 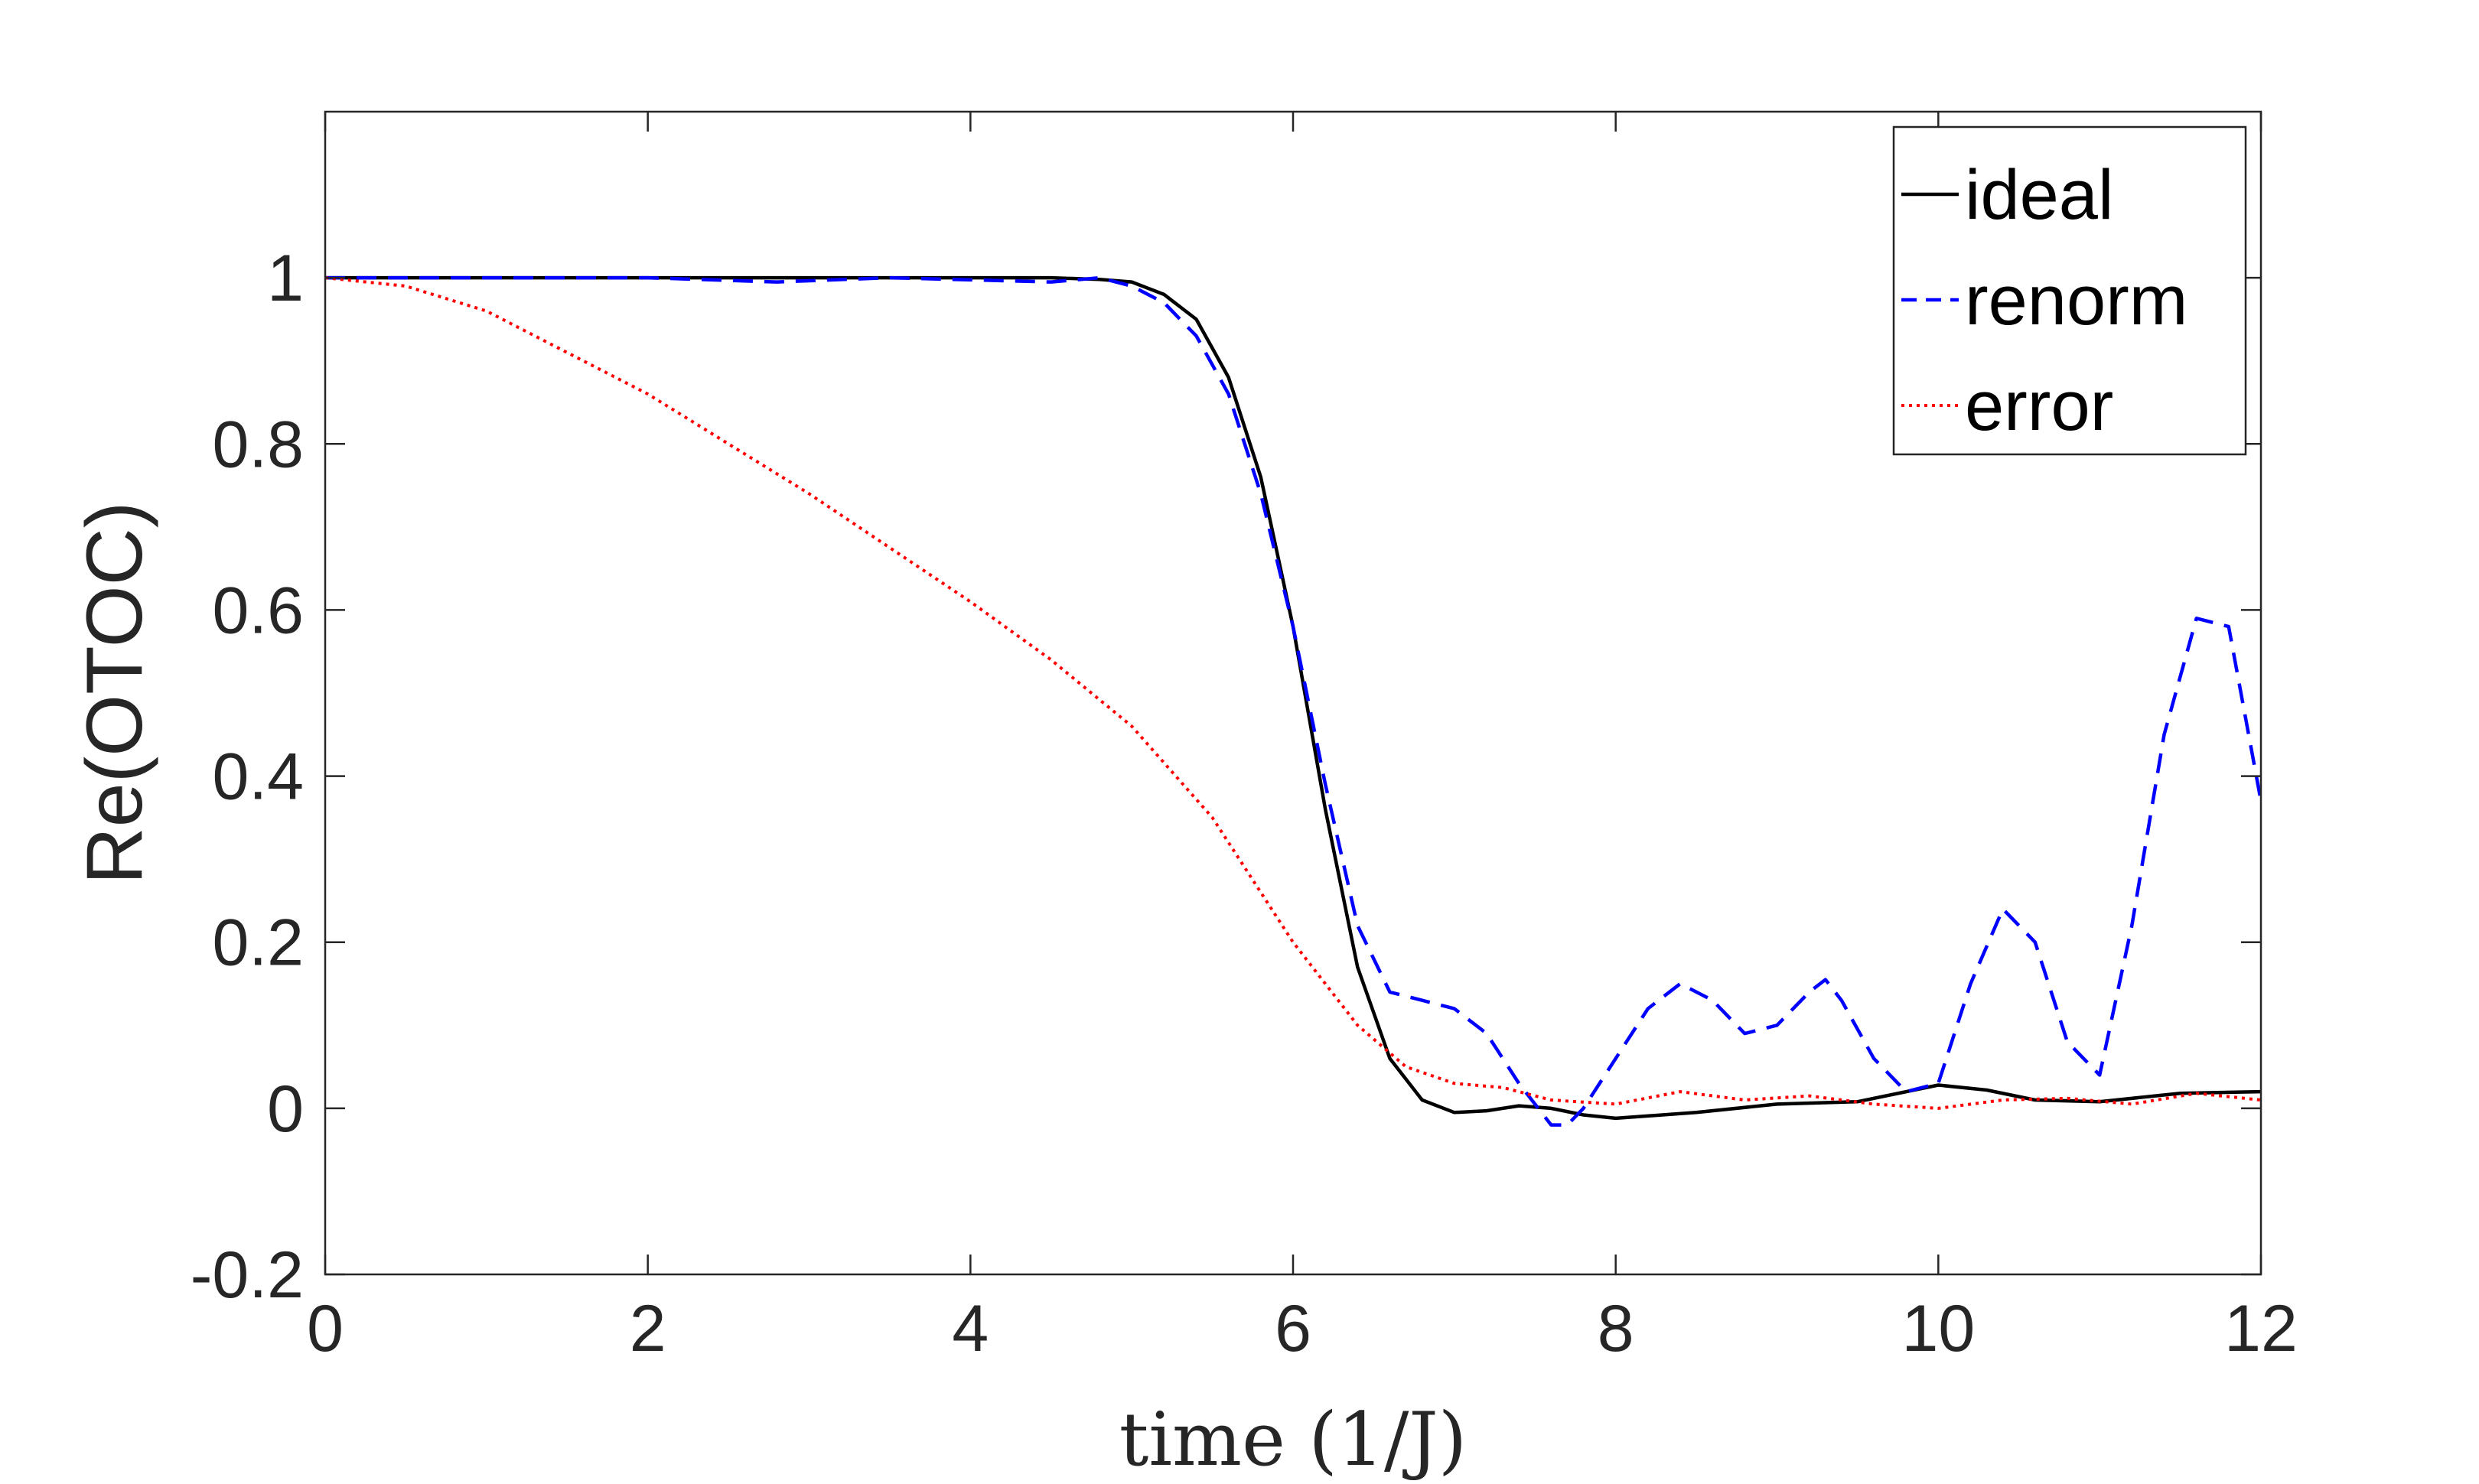 What do you see at coordinates (970, 1328) in the screenshot?
I see `x-tick-label: 4` at bounding box center [970, 1328].